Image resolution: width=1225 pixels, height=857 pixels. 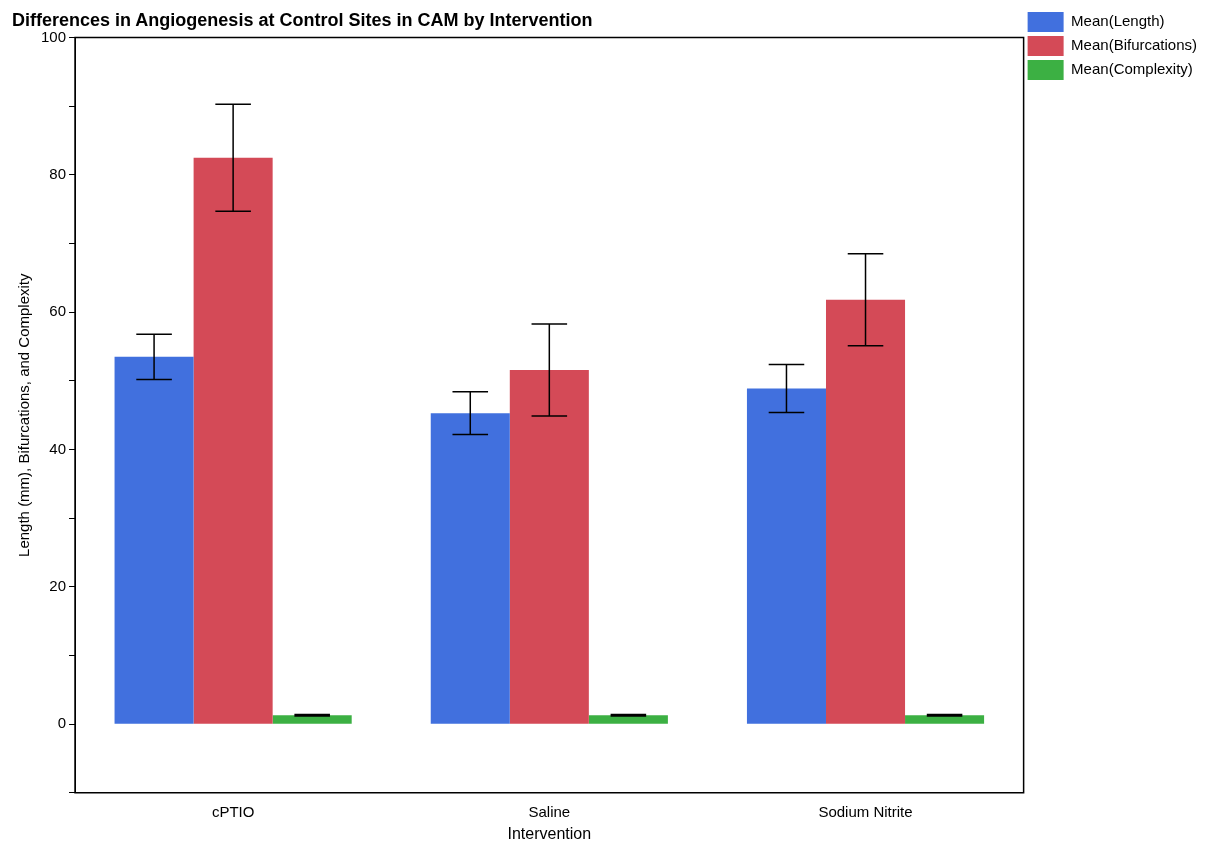 I want to click on legend-label: Mean(Complexity), so click(x=1132, y=69).